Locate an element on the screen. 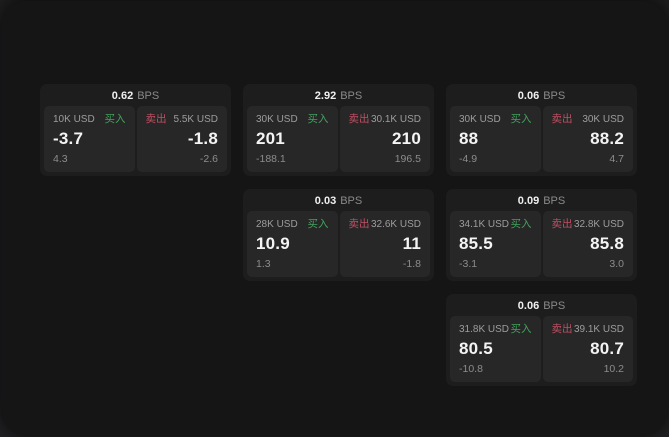 This screenshot has width=669, height=437. sell-amount: 5.5K USD is located at coordinates (195, 119).